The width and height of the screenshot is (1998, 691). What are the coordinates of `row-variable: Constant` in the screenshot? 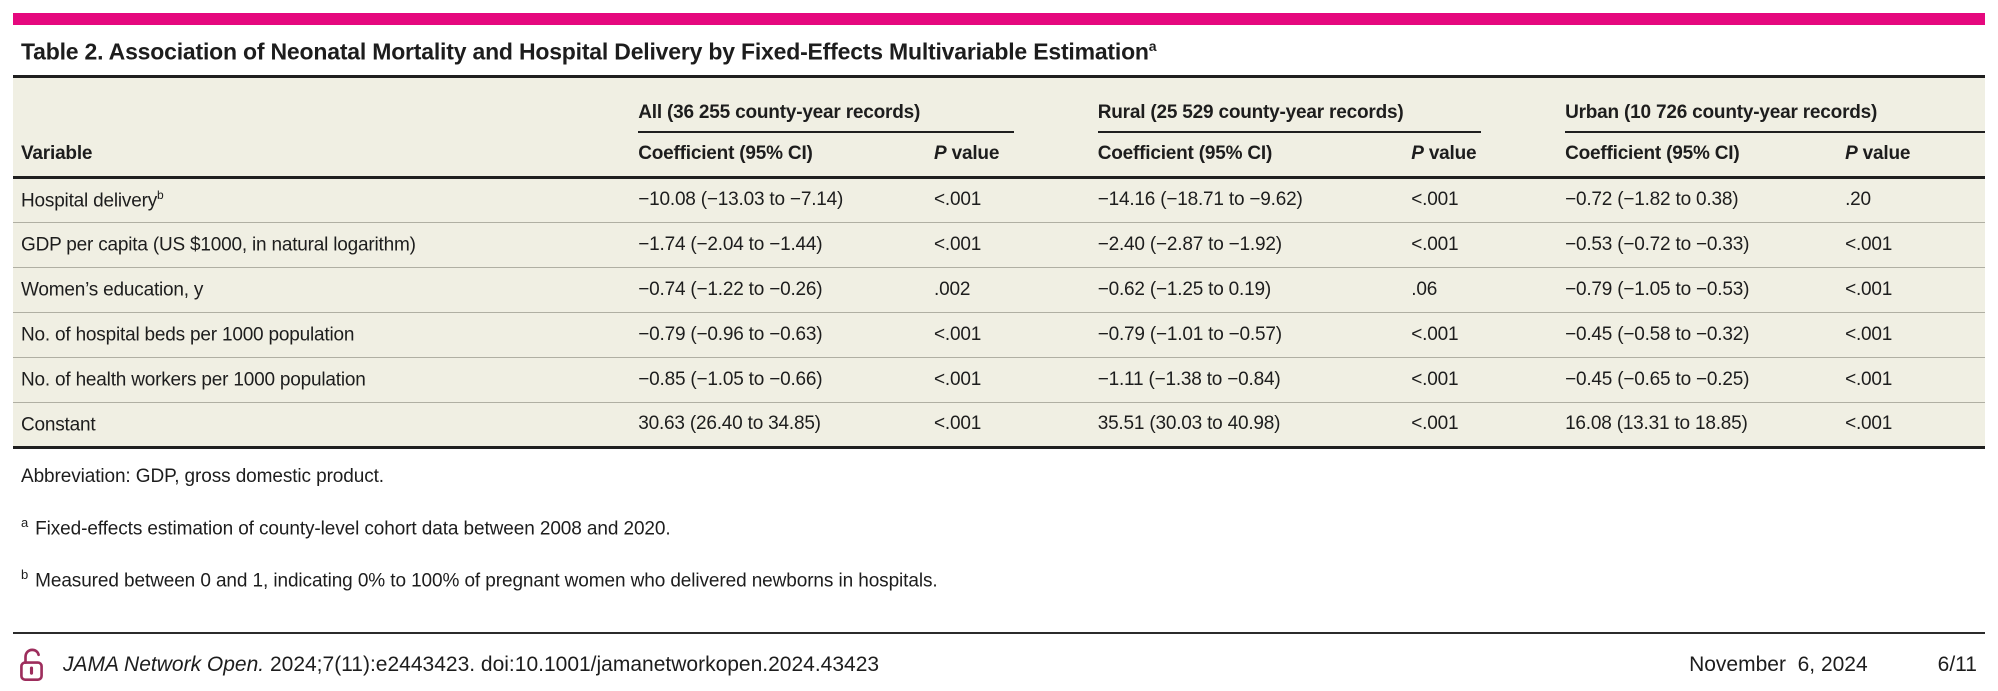 It's located at (322, 424).